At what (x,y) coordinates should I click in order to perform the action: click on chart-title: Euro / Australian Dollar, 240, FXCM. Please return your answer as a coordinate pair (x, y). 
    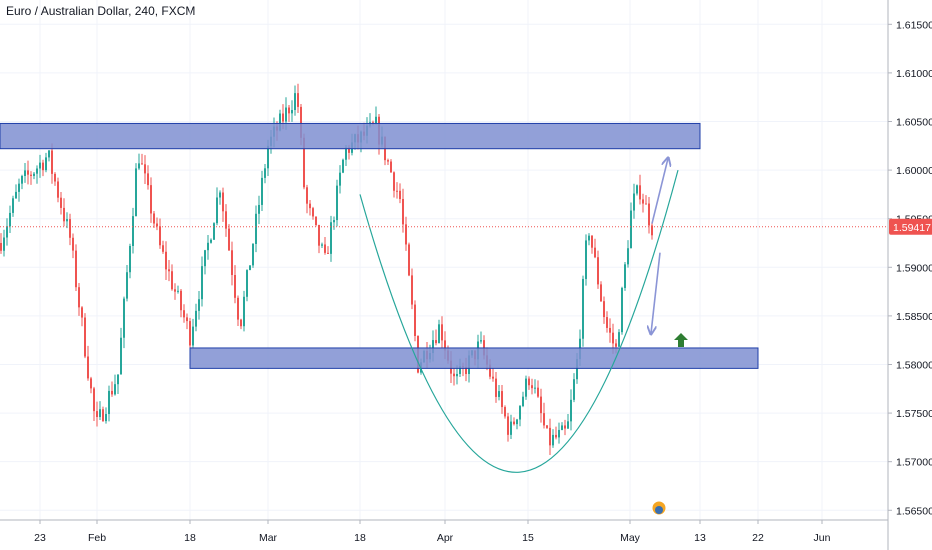
    Looking at the image, I should click on (101, 11).